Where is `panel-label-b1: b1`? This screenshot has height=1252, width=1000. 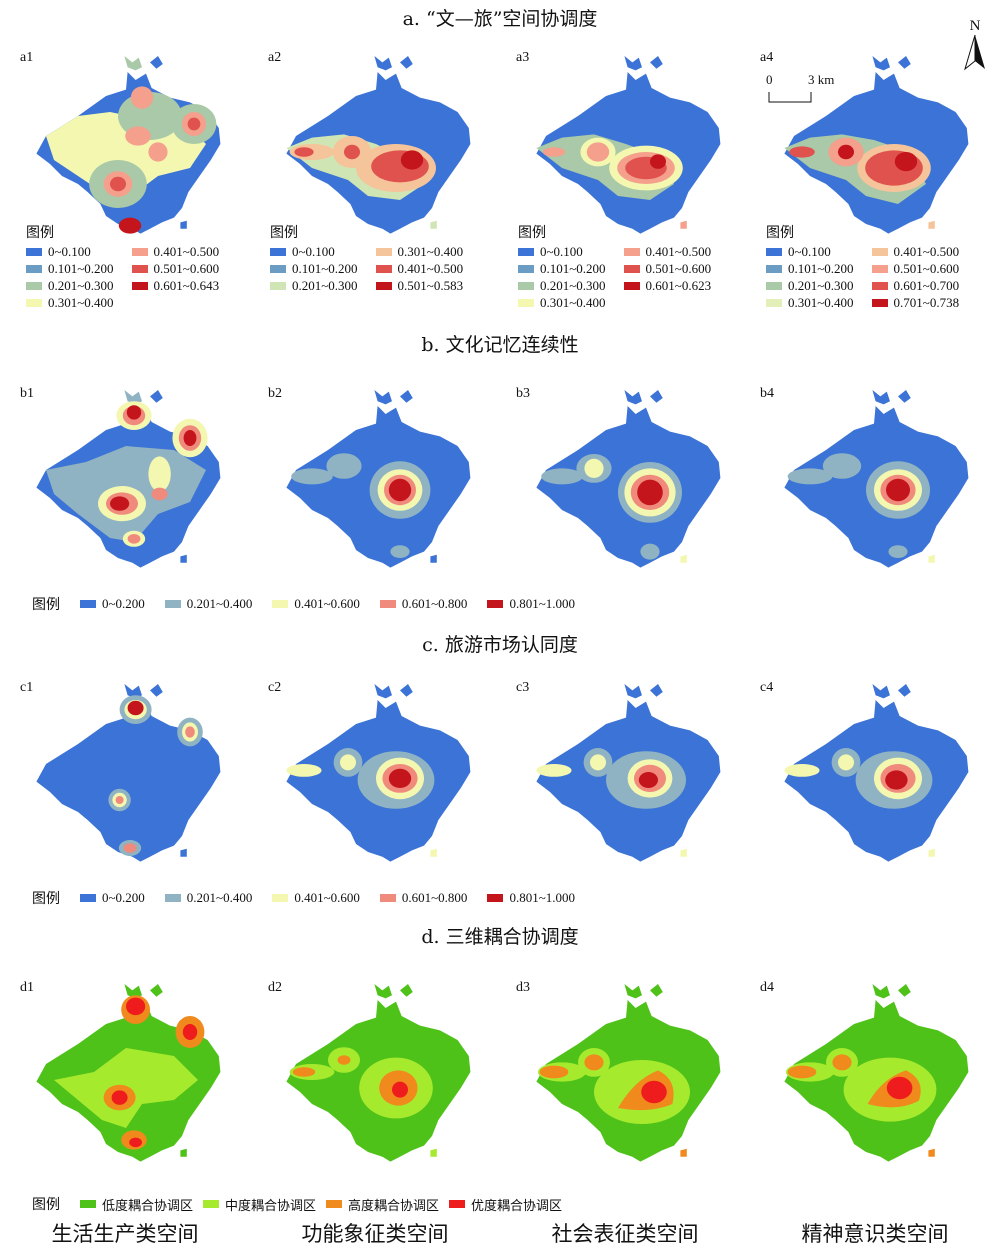 panel-label-b1: b1 is located at coordinates (27, 393).